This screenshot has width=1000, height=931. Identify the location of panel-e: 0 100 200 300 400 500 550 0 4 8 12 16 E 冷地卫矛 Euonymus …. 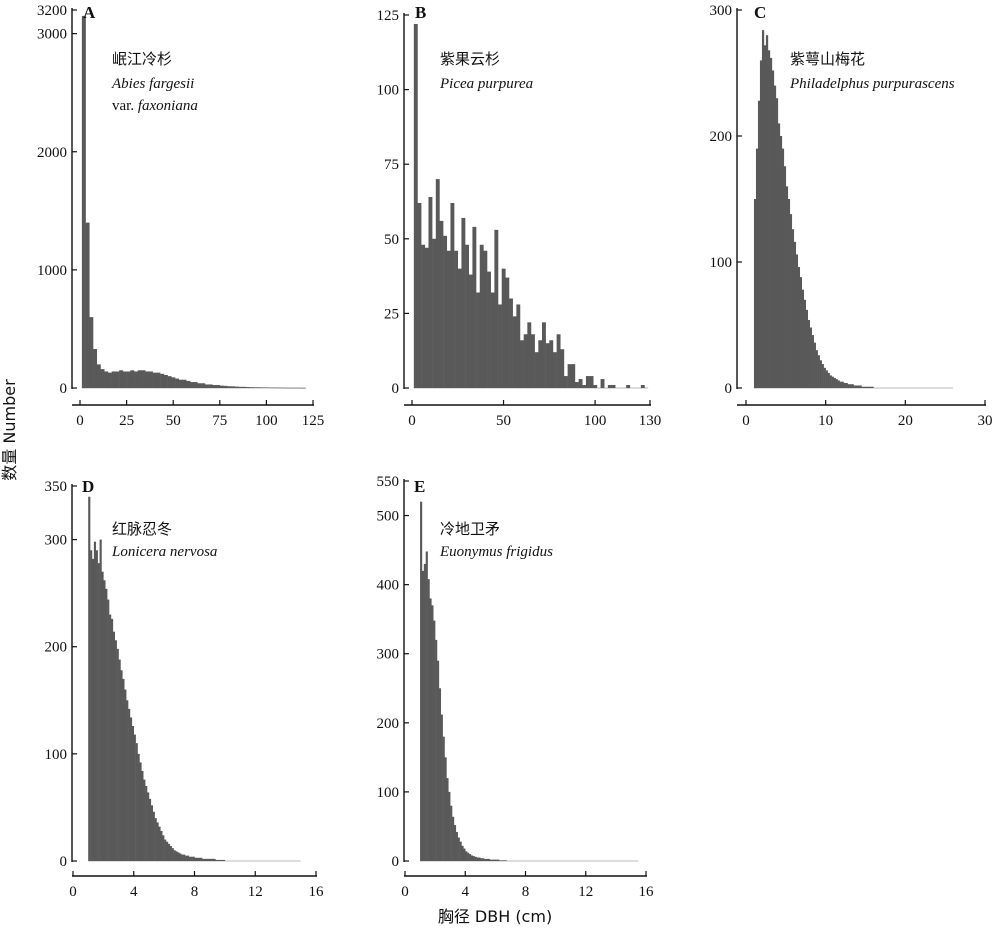
(516, 687).